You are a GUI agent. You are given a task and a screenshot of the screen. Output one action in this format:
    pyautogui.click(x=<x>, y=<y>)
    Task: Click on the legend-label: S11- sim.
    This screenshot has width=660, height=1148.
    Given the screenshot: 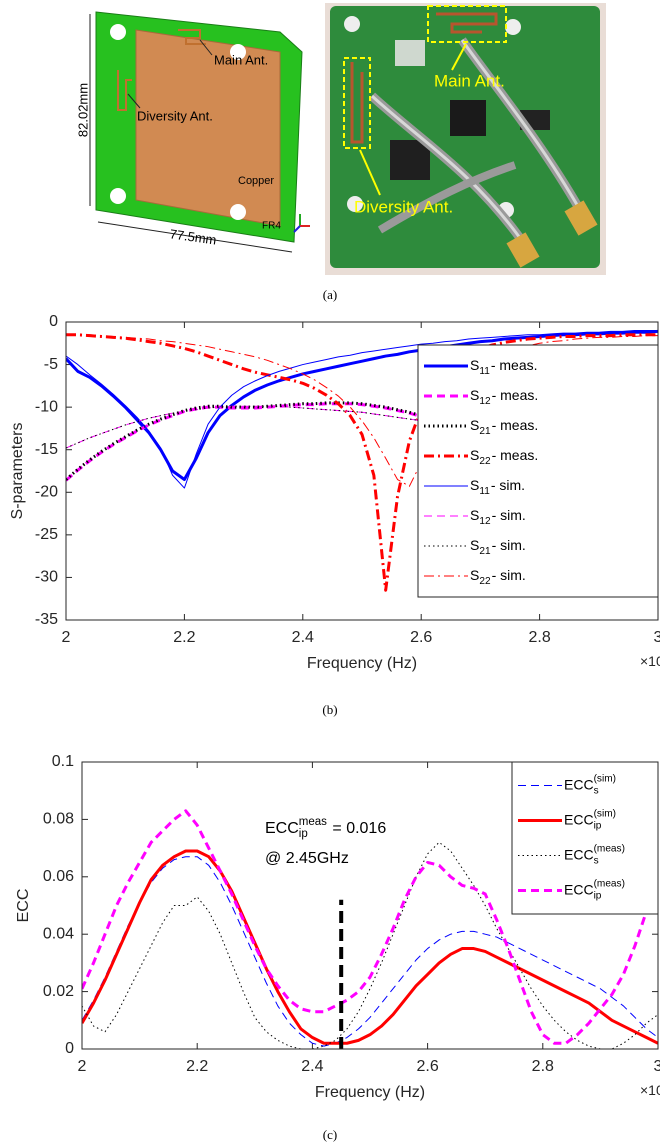 What is the action you would take?
    pyautogui.click(x=497, y=487)
    